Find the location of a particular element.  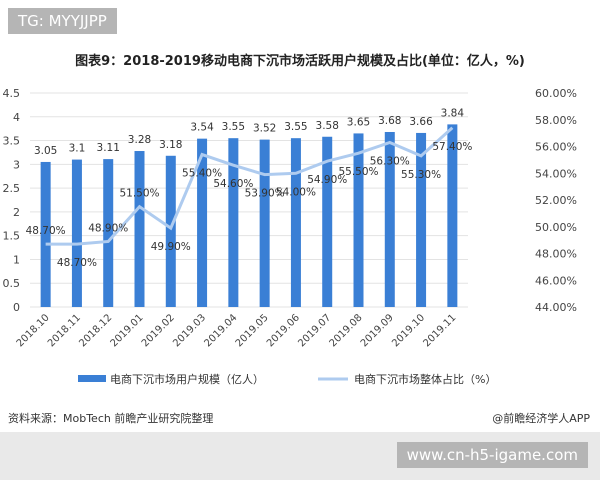

legend-line-label: 电商下沉市场整体占比（%） is located at coordinates (425, 379).